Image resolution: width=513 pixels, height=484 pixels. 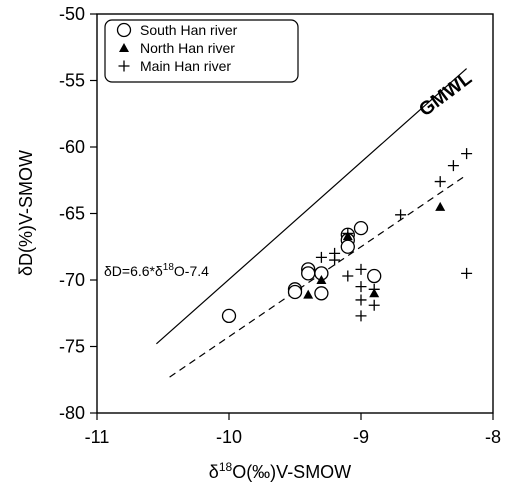 I want to click on x-tick-label: -8, so click(x=493, y=437).